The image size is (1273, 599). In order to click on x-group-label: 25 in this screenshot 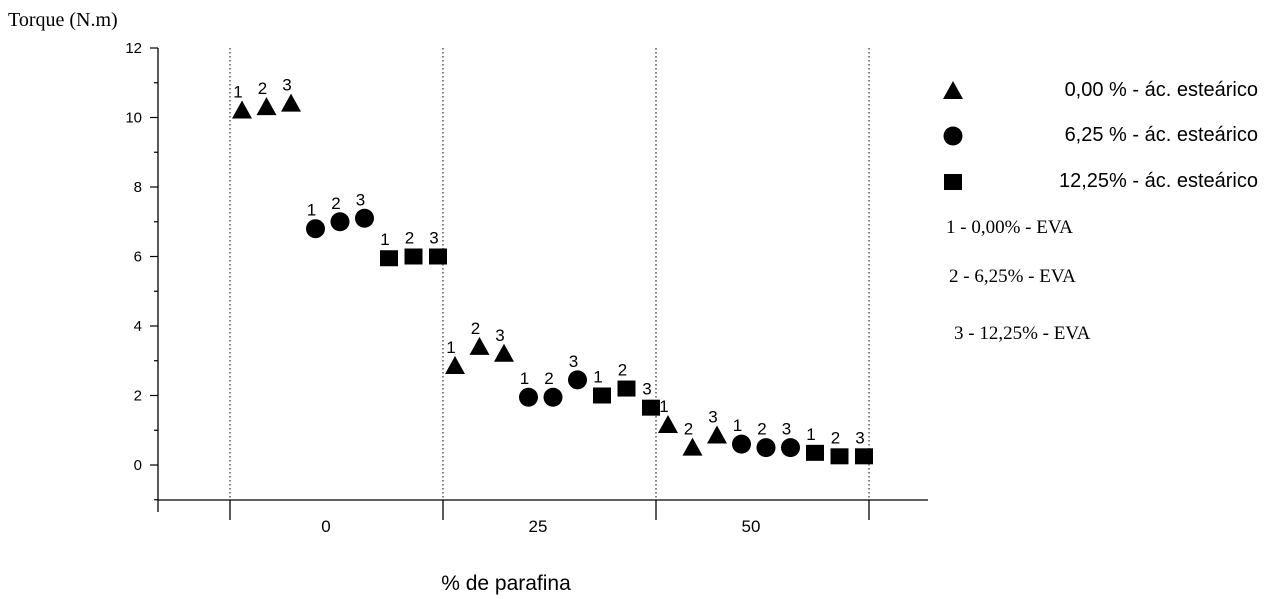, I will do `click(538, 526)`.